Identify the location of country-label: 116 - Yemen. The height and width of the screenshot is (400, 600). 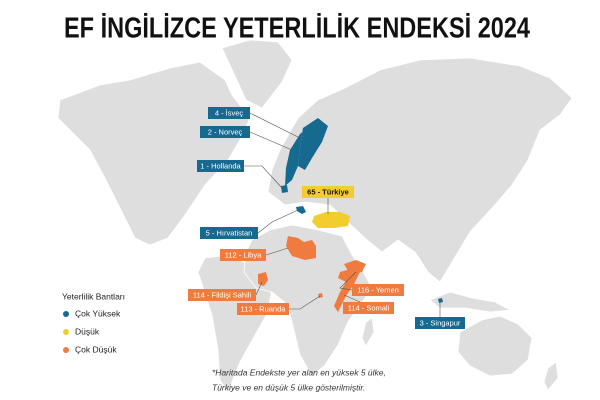
(378, 289).